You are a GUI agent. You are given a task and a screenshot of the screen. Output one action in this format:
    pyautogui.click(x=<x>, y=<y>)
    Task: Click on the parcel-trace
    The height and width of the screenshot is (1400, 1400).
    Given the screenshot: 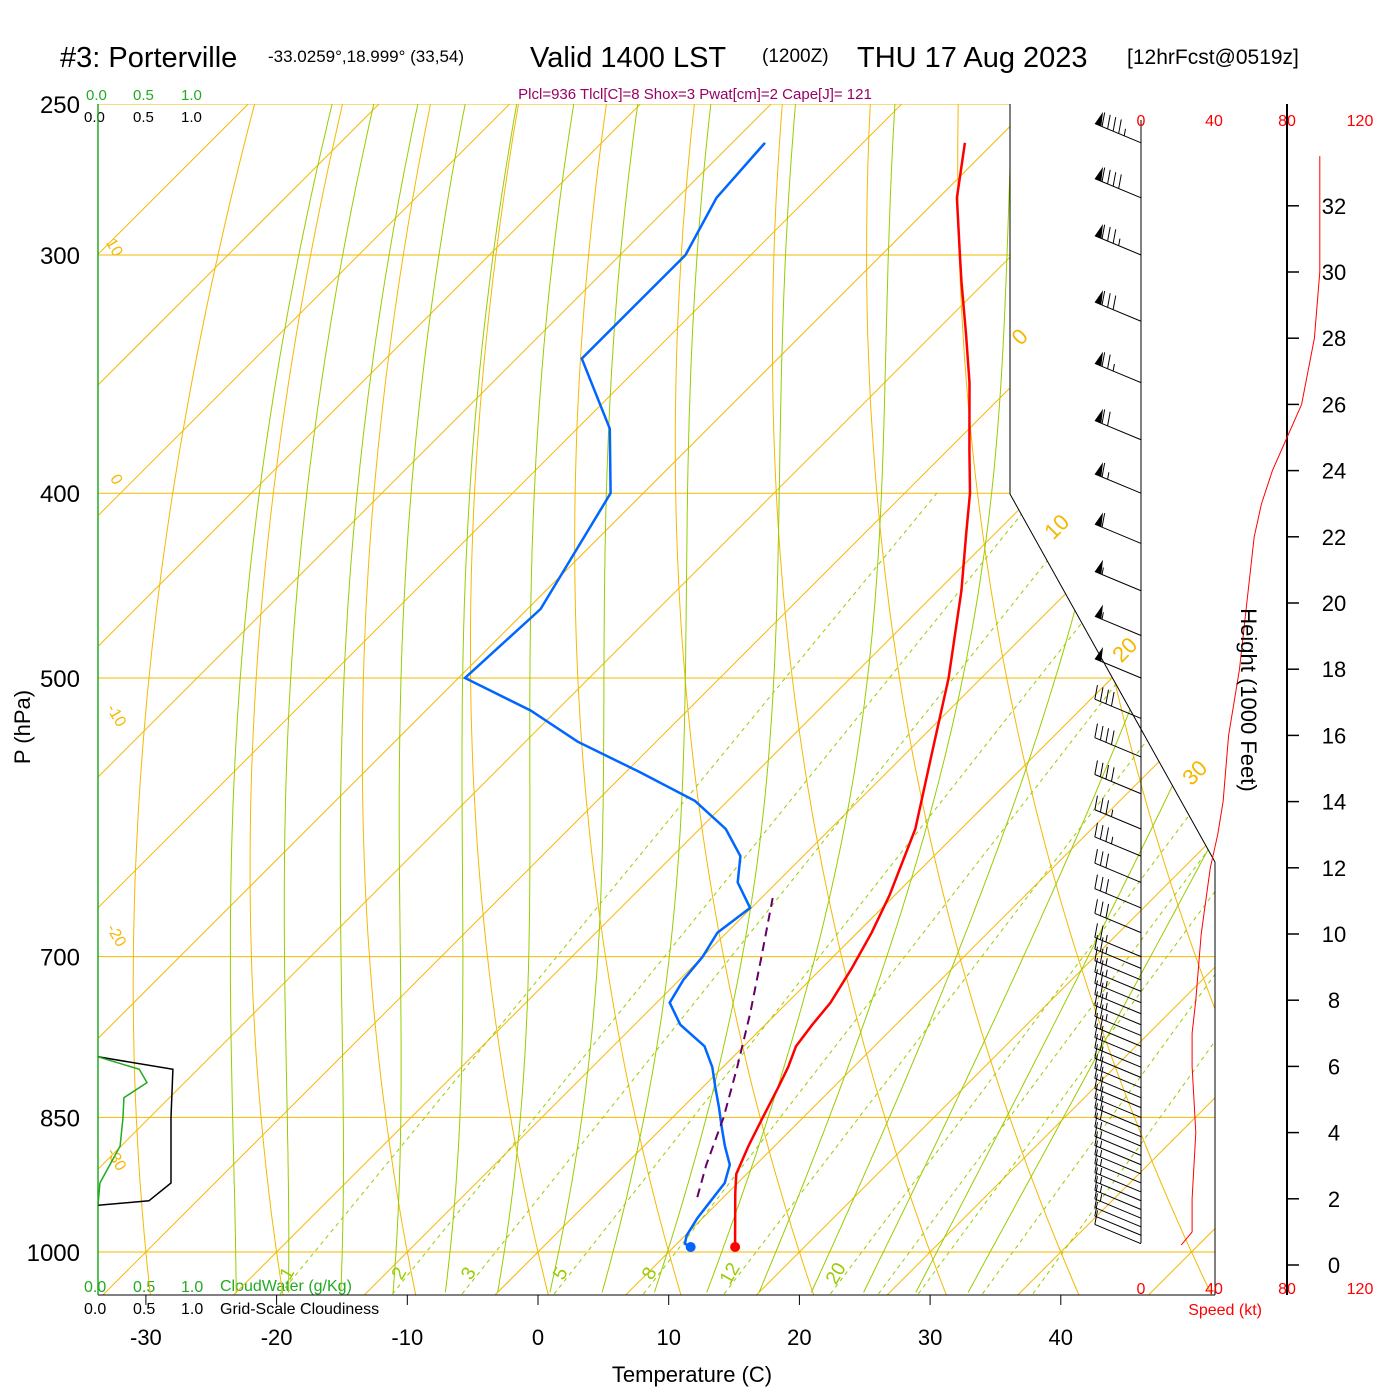 What is the action you would take?
    pyautogui.click(x=735, y=1046)
    